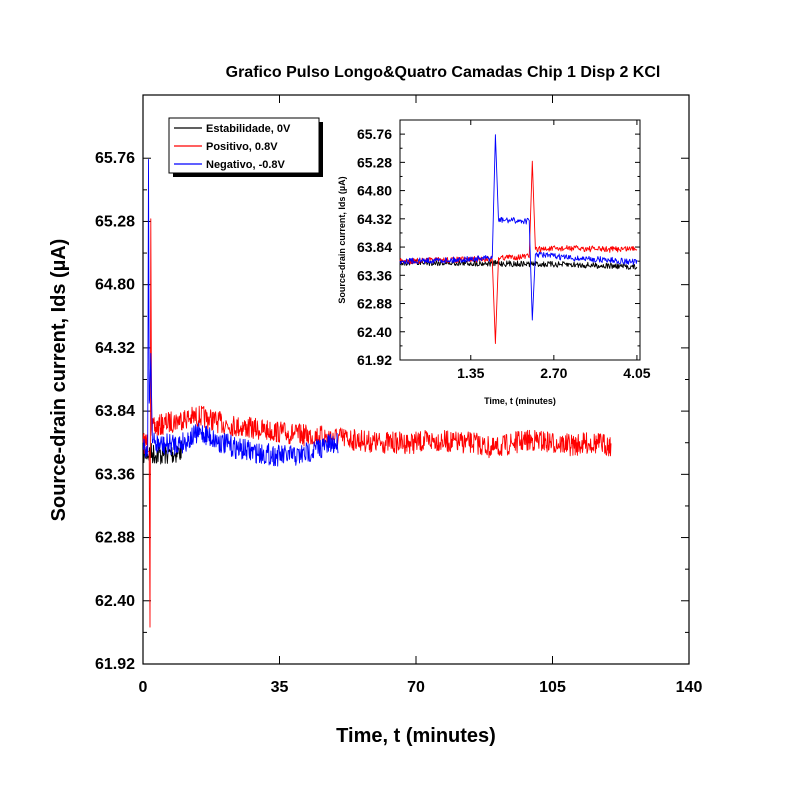 The height and width of the screenshot is (800, 800). What do you see at coordinates (520, 401) in the screenshot?
I see `inset-x-axis-label: Time, t (minutes)` at bounding box center [520, 401].